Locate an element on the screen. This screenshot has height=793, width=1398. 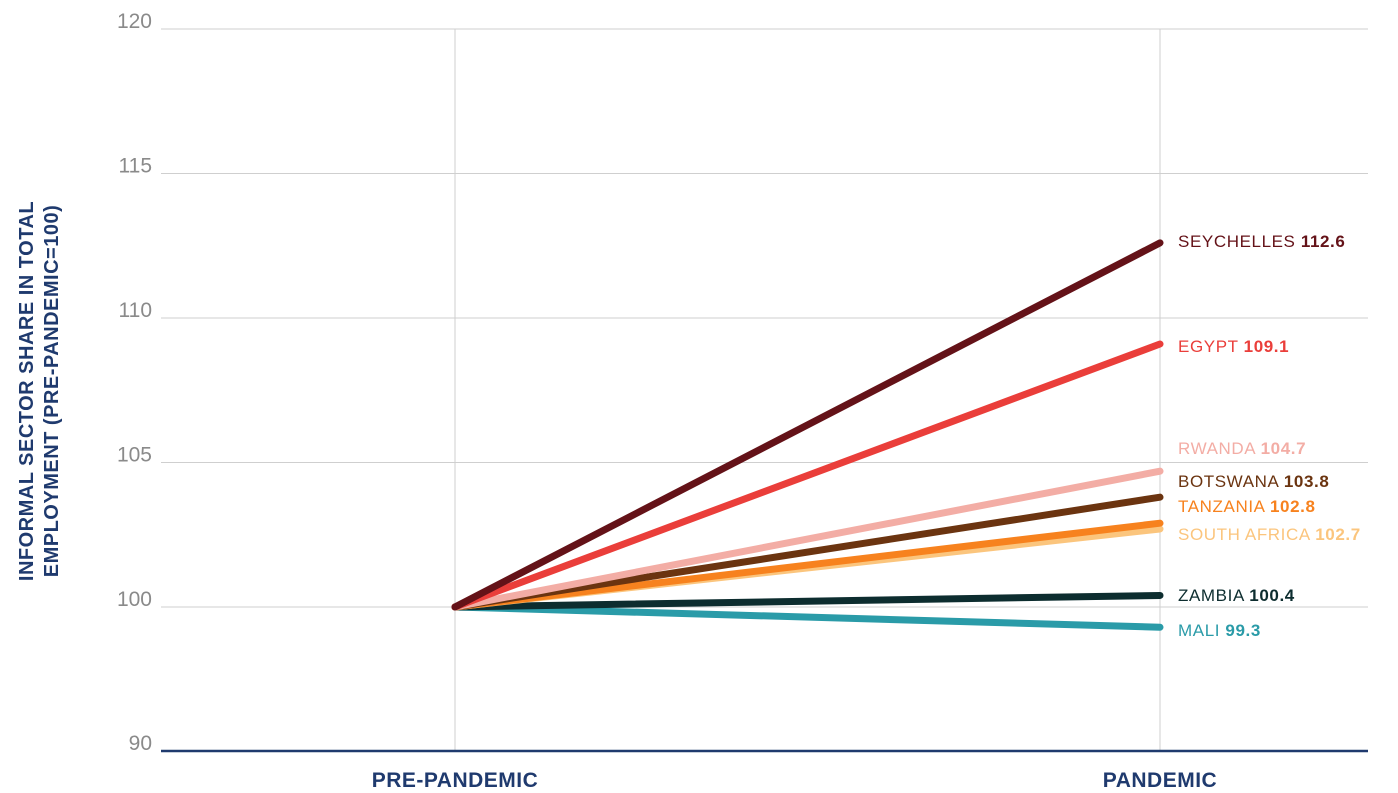
series-value-seychelles: 112.6 is located at coordinates (1323, 241).